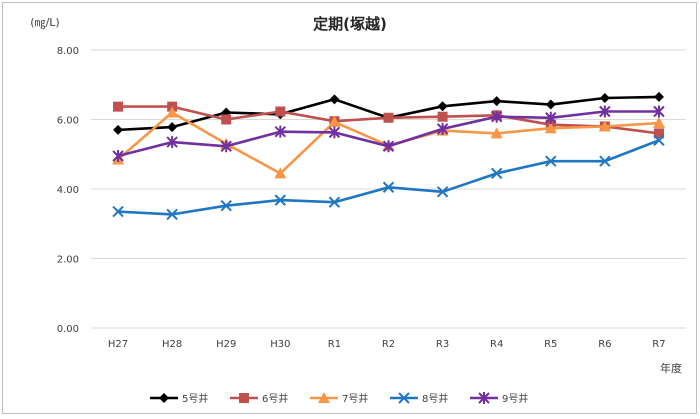  What do you see at coordinates (334, 344) in the screenshot?
I see `x-tick-label: R1` at bounding box center [334, 344].